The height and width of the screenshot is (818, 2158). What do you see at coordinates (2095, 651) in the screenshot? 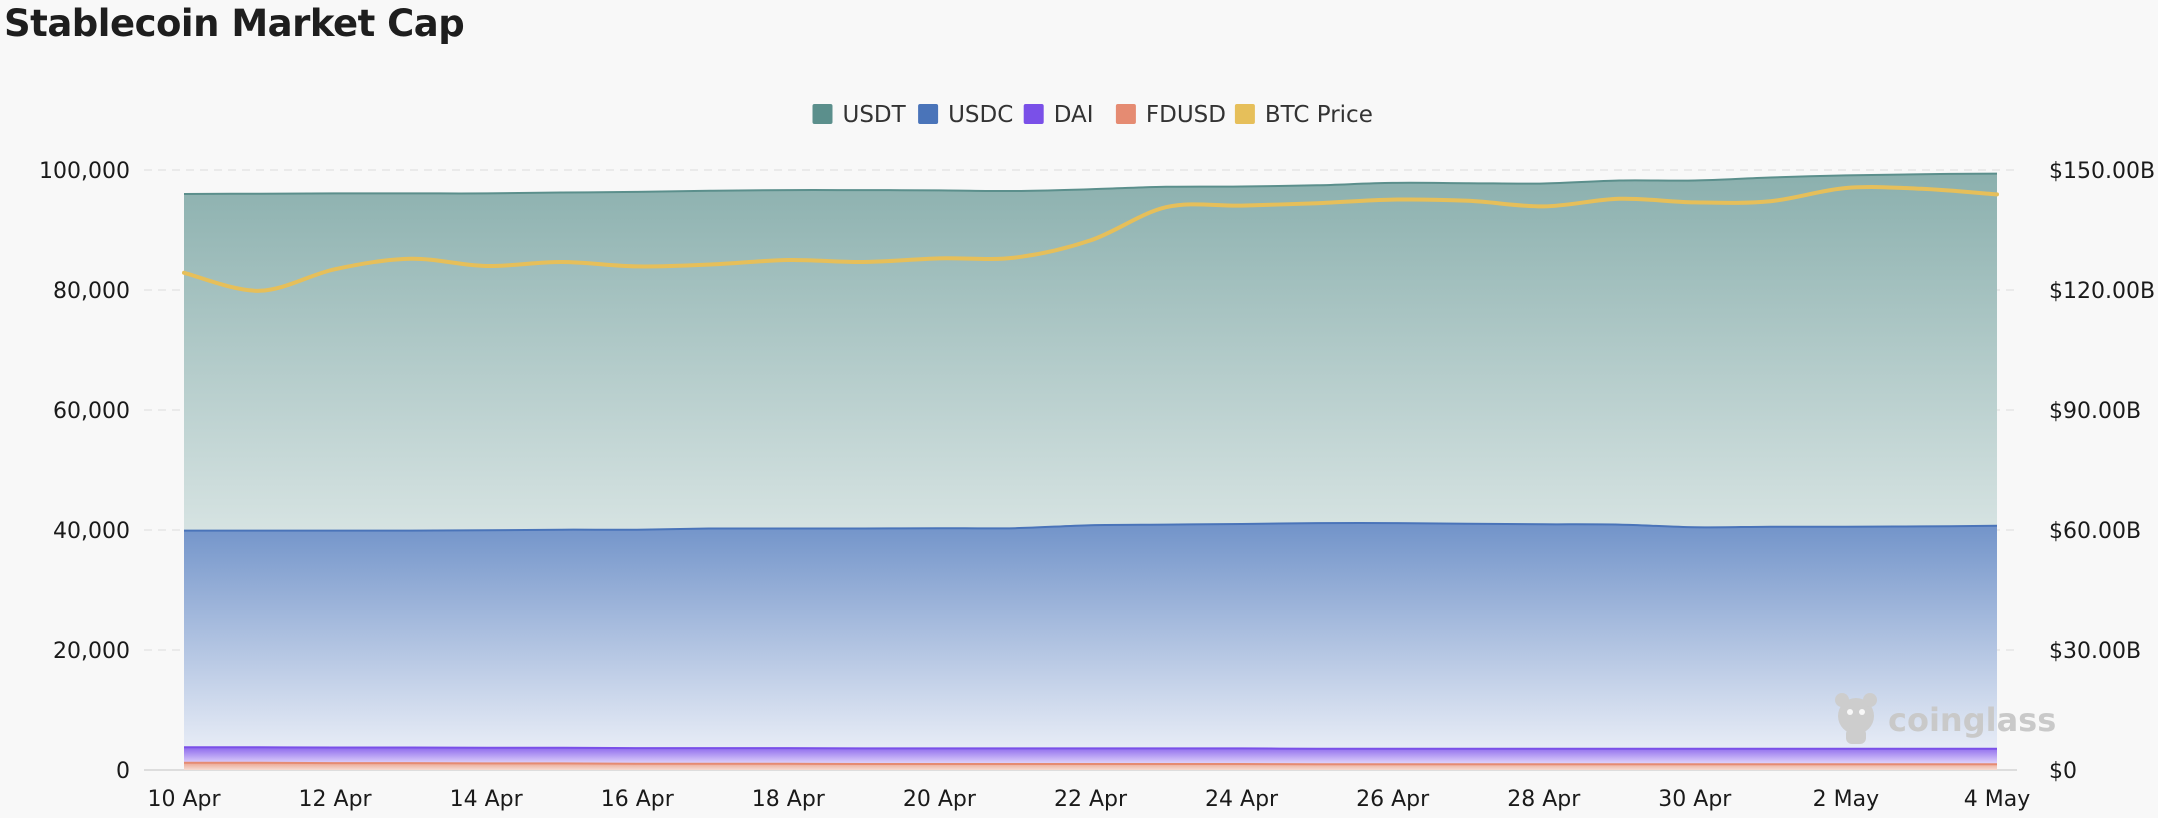
I see `y-right-tick-label: $30.00B` at bounding box center [2095, 651].